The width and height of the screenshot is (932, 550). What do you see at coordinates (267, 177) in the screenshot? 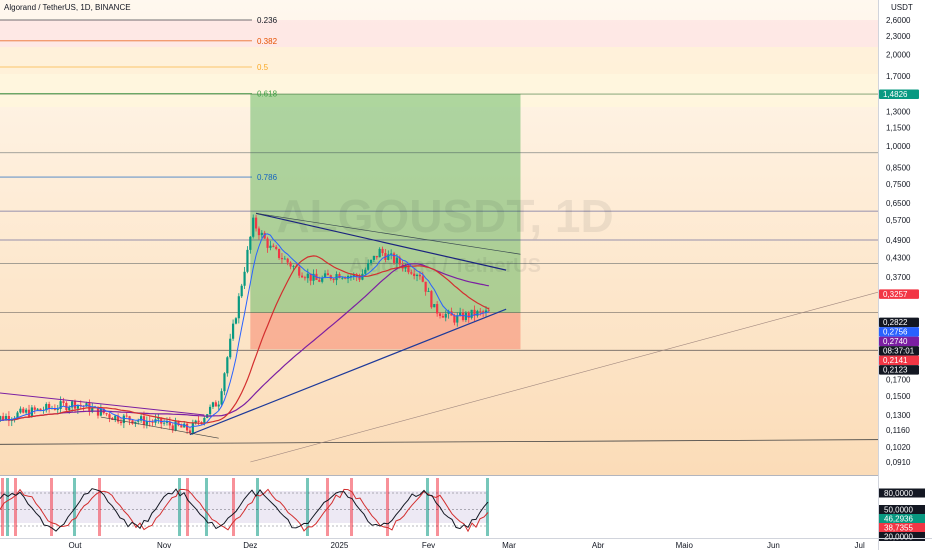
I see `fib-level-label: 0.786` at bounding box center [267, 177].